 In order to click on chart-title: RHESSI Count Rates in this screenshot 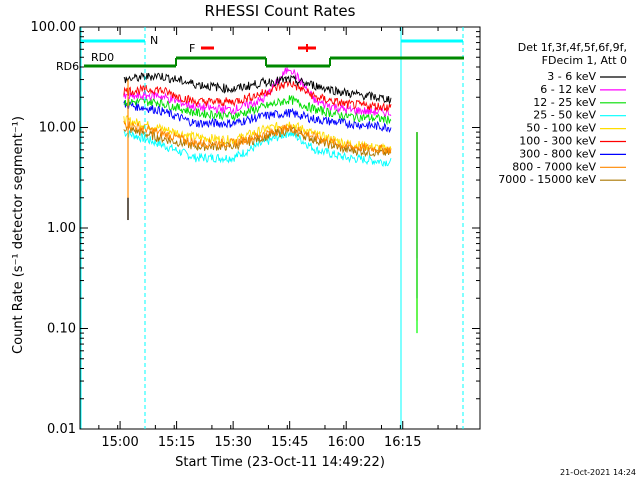, I will do `click(280, 11)`.